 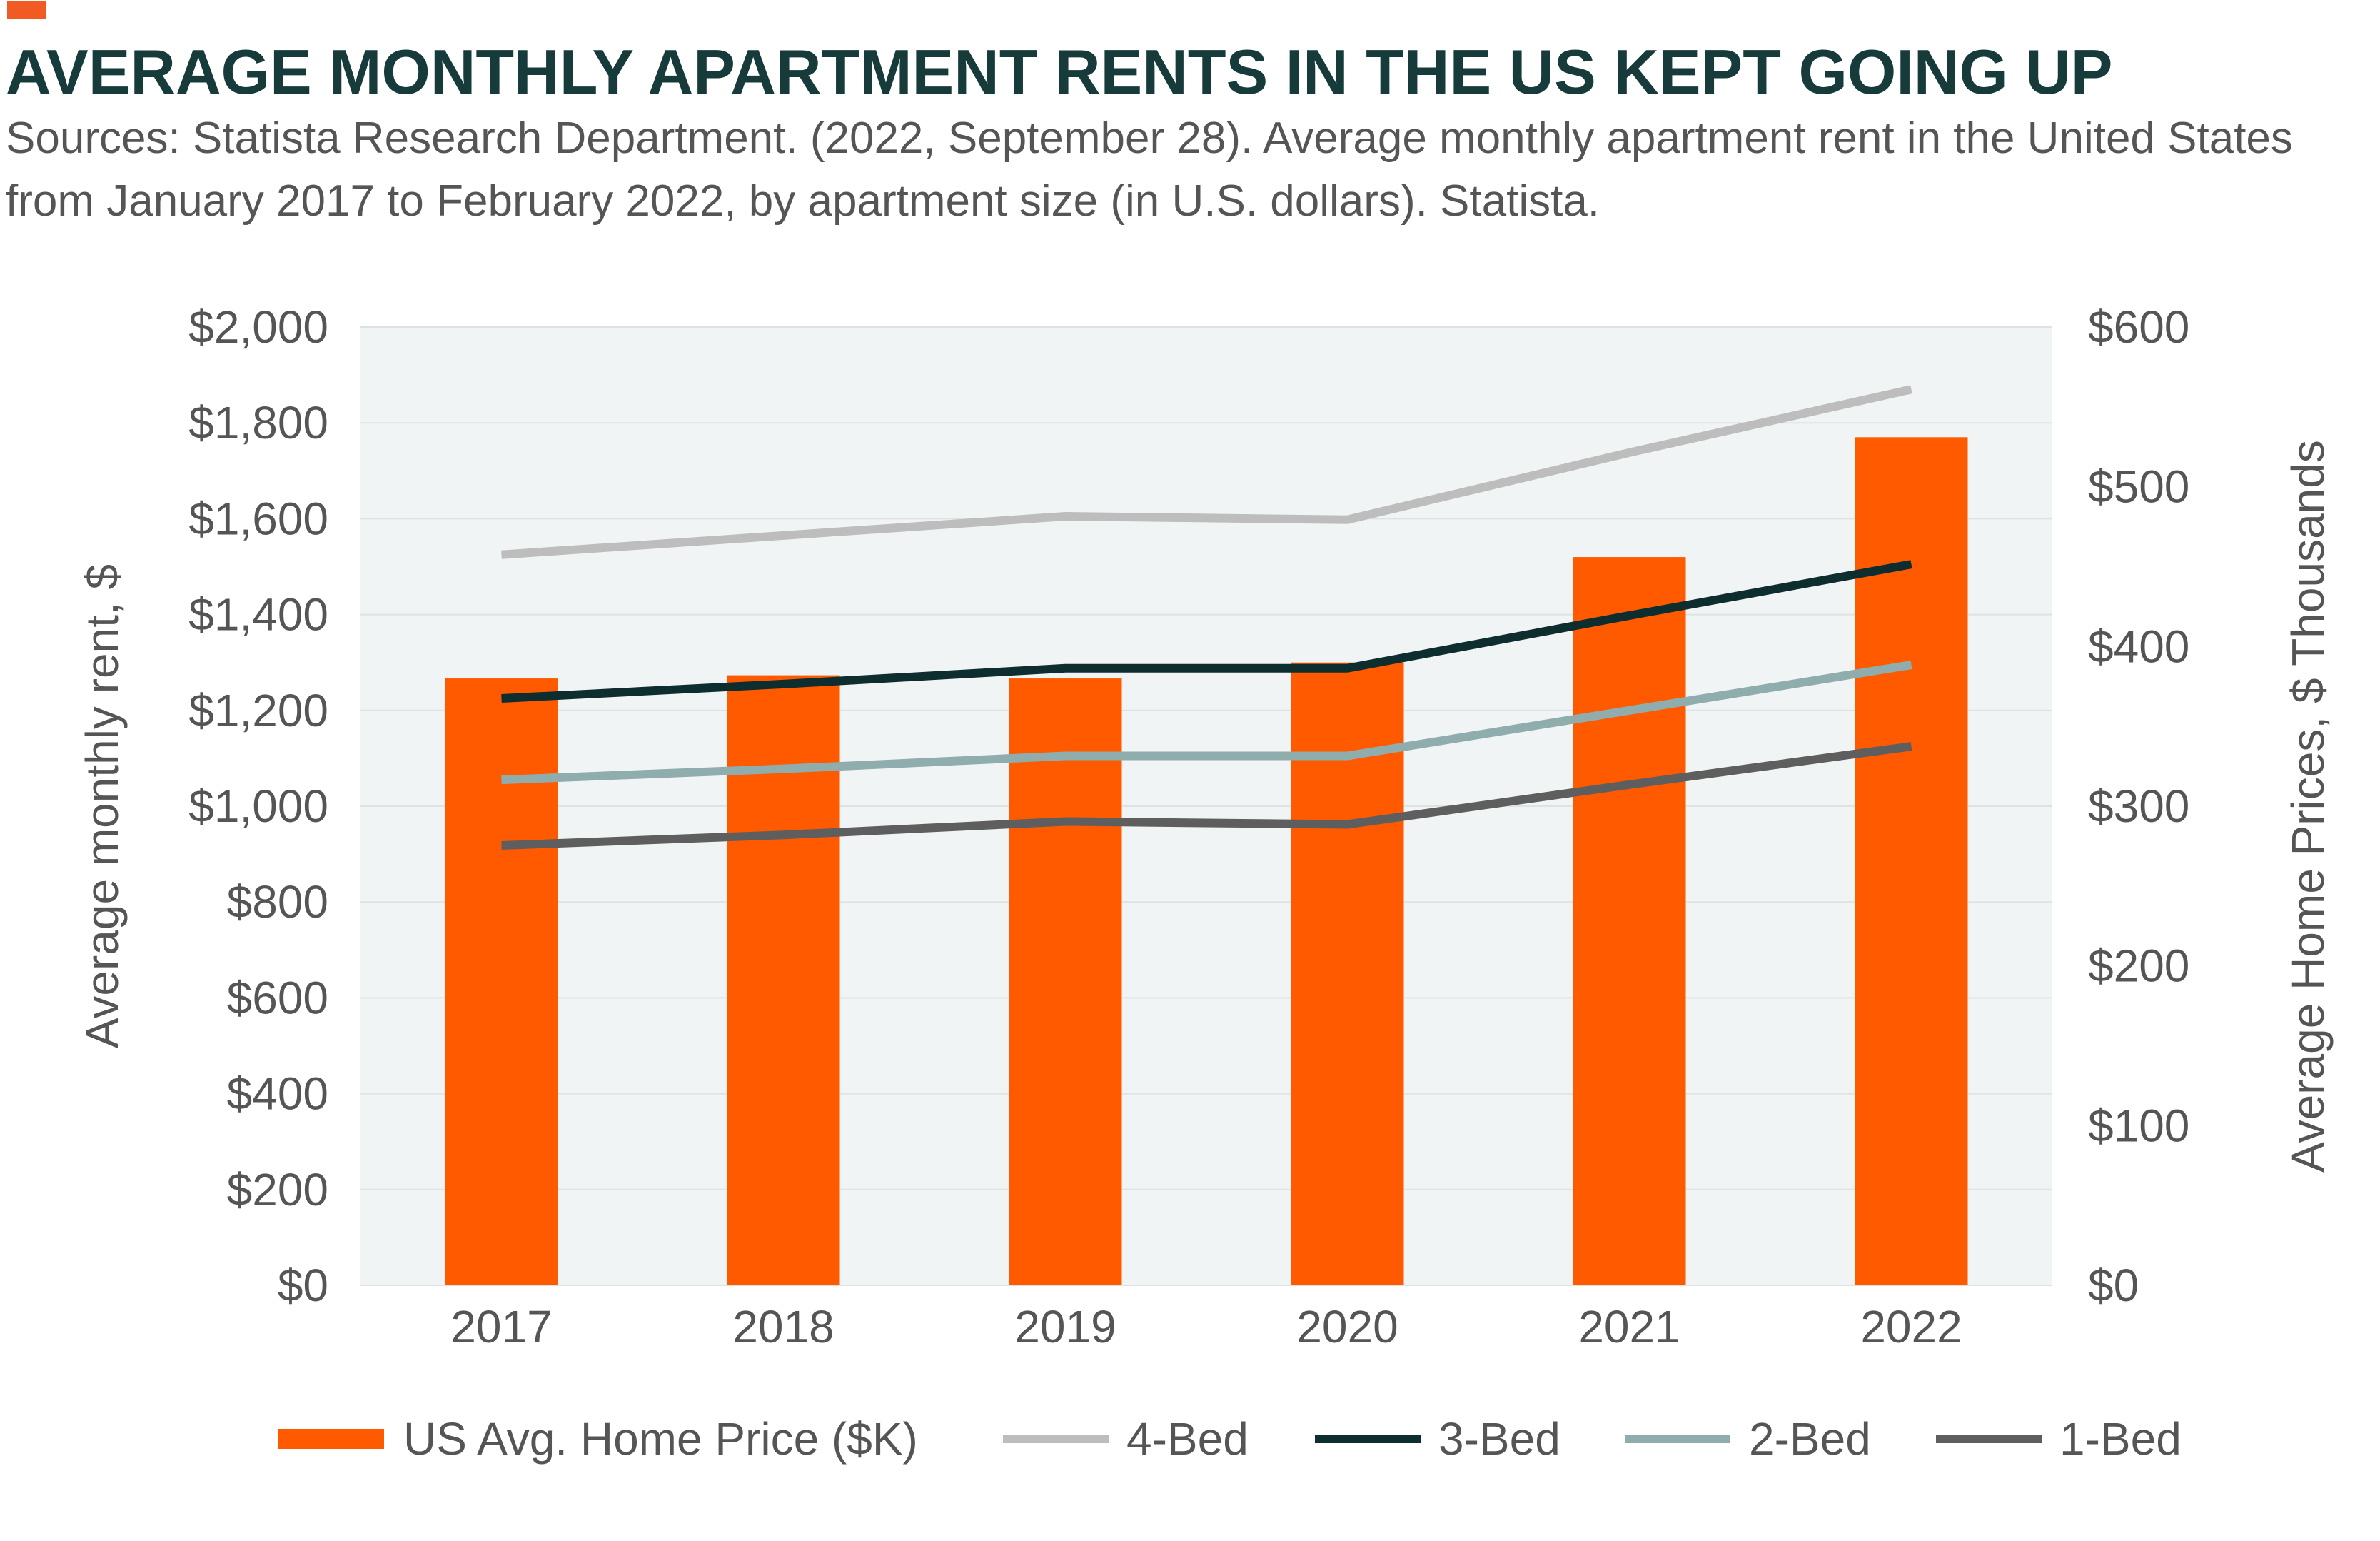 I want to click on y2-tick-label: $600, so click(x=2138, y=327).